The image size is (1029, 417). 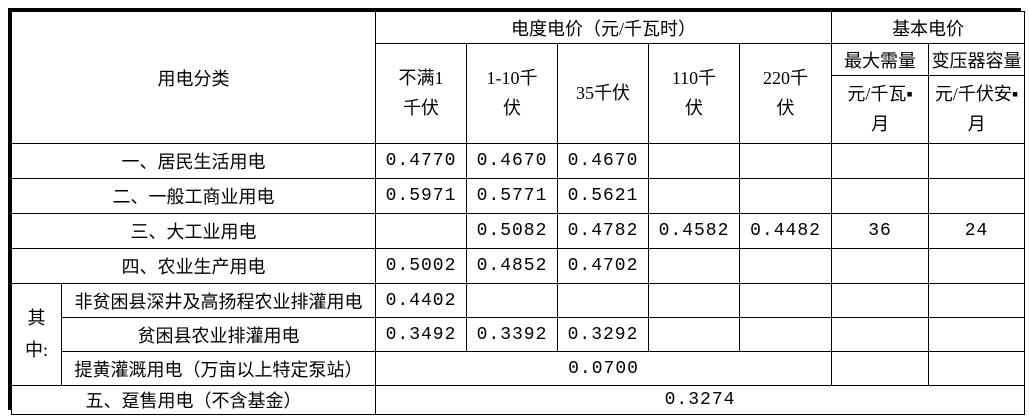 I want to click on voltage-header-220kv: 220千 伏, so click(x=785, y=93).